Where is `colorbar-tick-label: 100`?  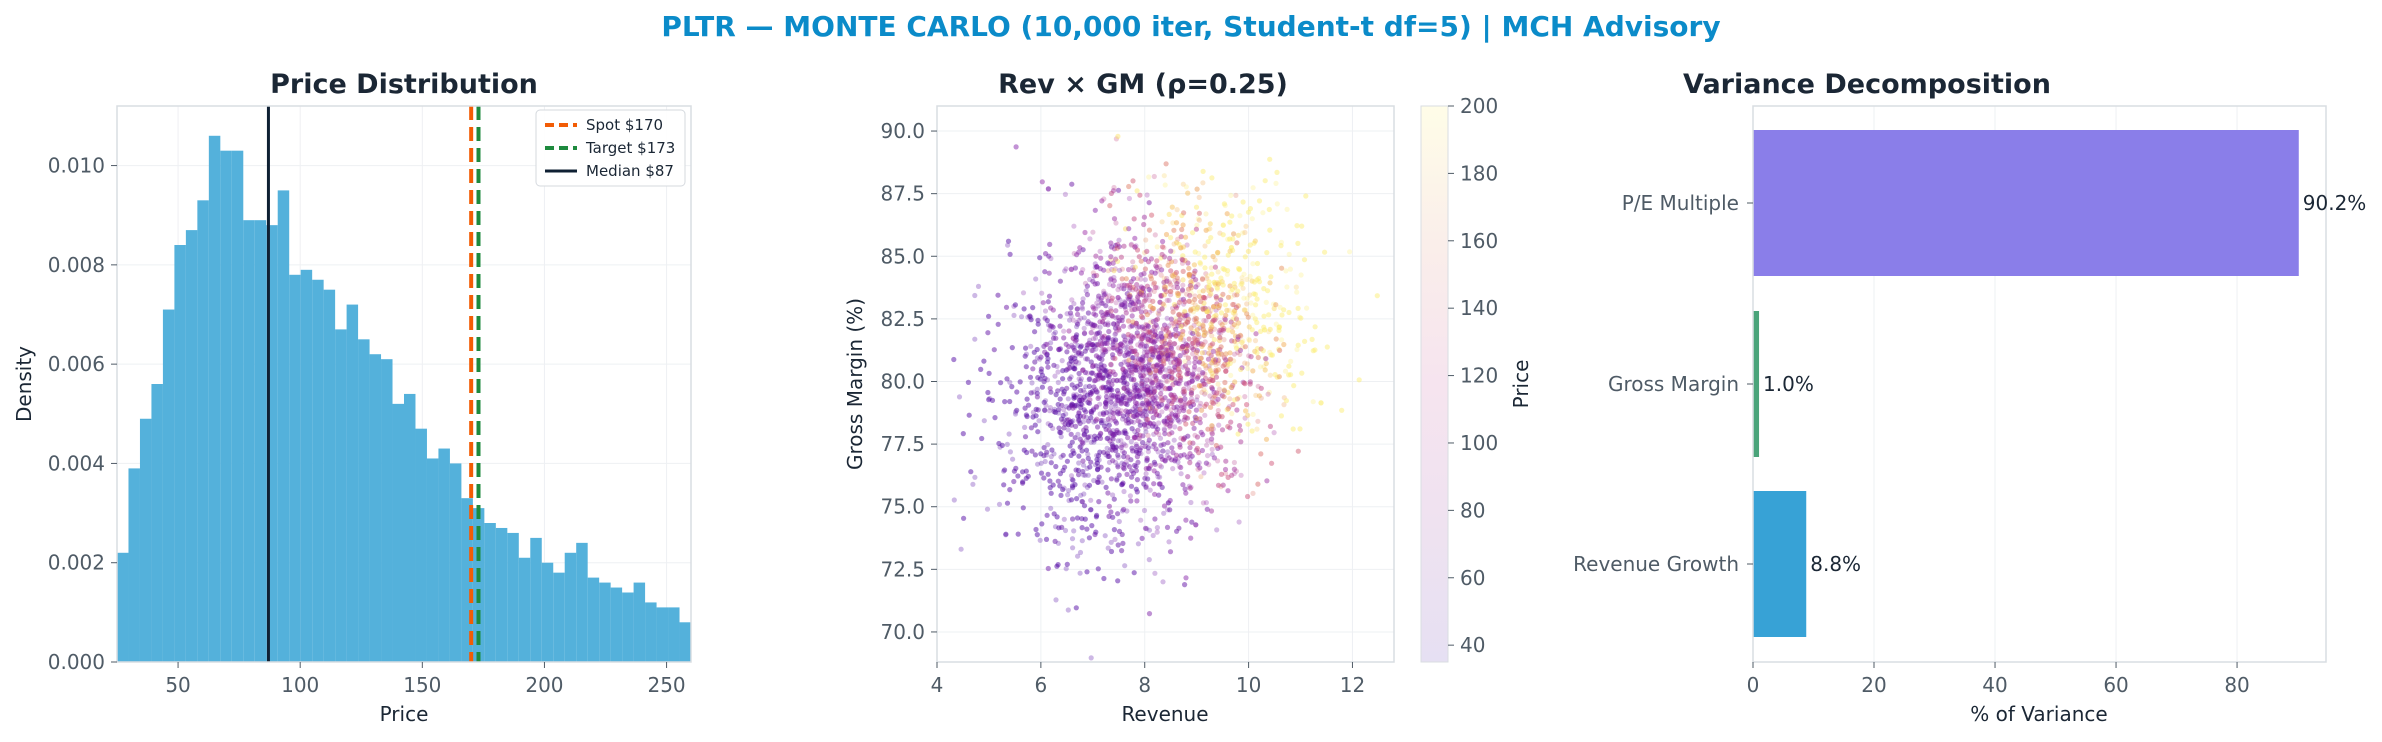
colorbar-tick-label: 100 is located at coordinates (1479, 443).